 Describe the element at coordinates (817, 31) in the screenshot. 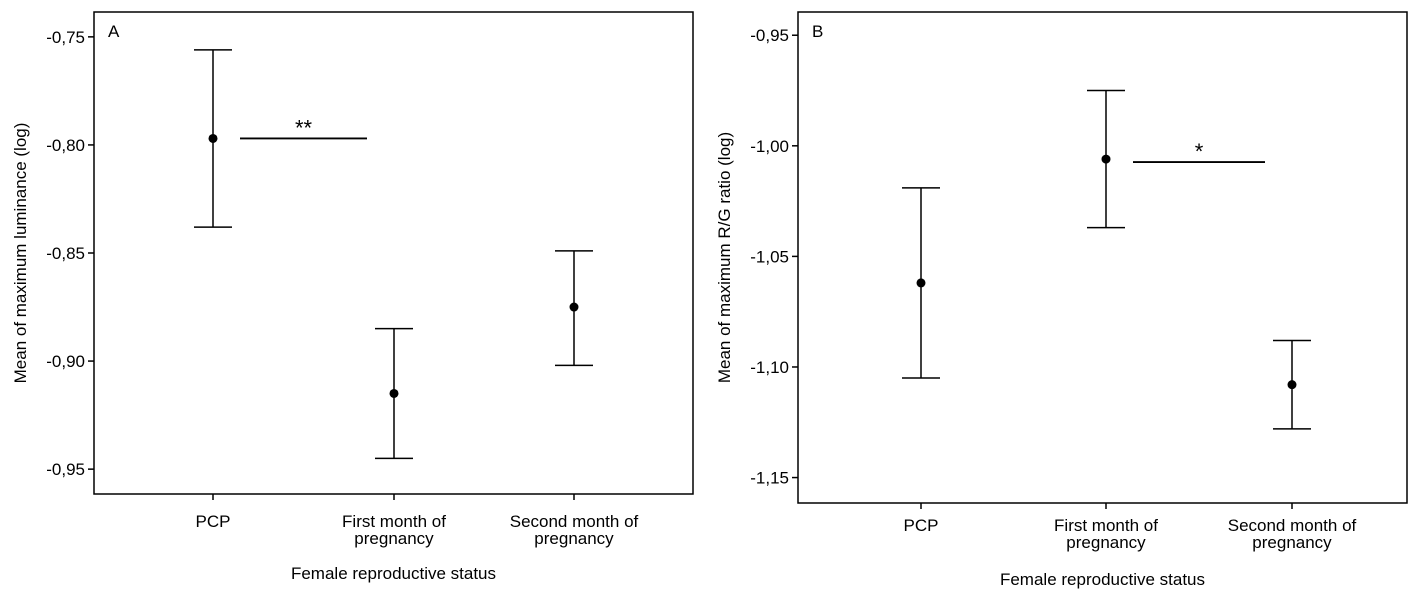

I see `panel-label: B` at that location.